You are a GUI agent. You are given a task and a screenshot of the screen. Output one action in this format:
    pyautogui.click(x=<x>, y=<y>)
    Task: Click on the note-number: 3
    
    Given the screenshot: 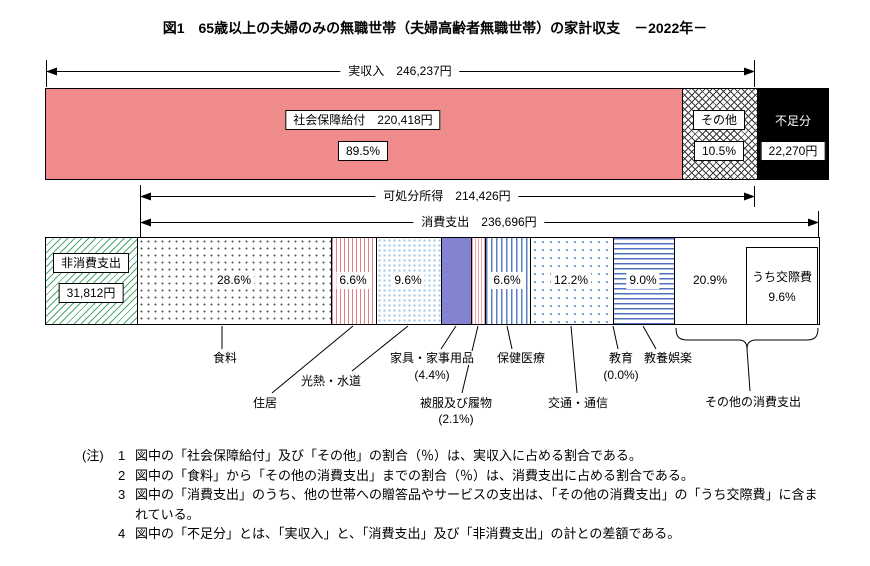 What is the action you would take?
    pyautogui.click(x=122, y=494)
    